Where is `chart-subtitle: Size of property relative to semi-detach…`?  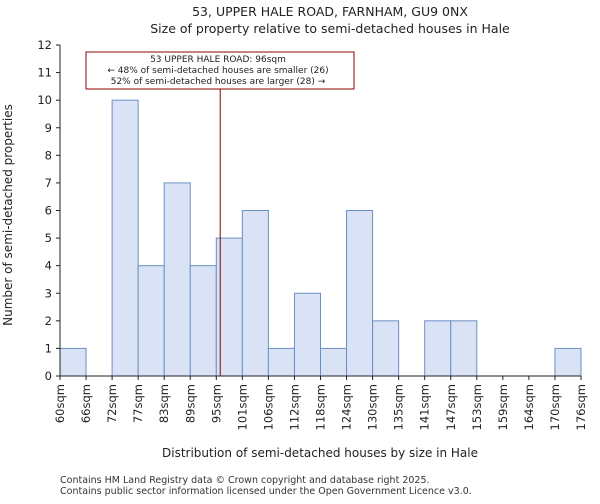 chart-subtitle: Size of property relative to semi-detach… is located at coordinates (330, 28).